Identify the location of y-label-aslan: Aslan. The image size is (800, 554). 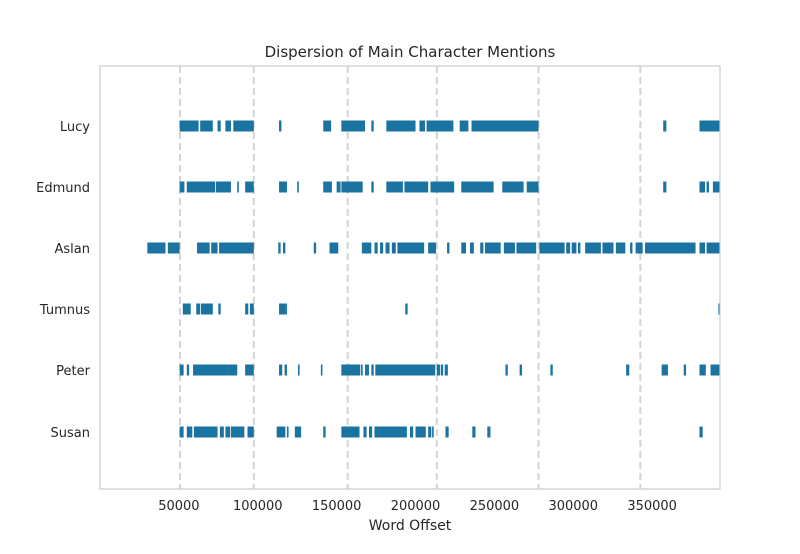
(72, 249).